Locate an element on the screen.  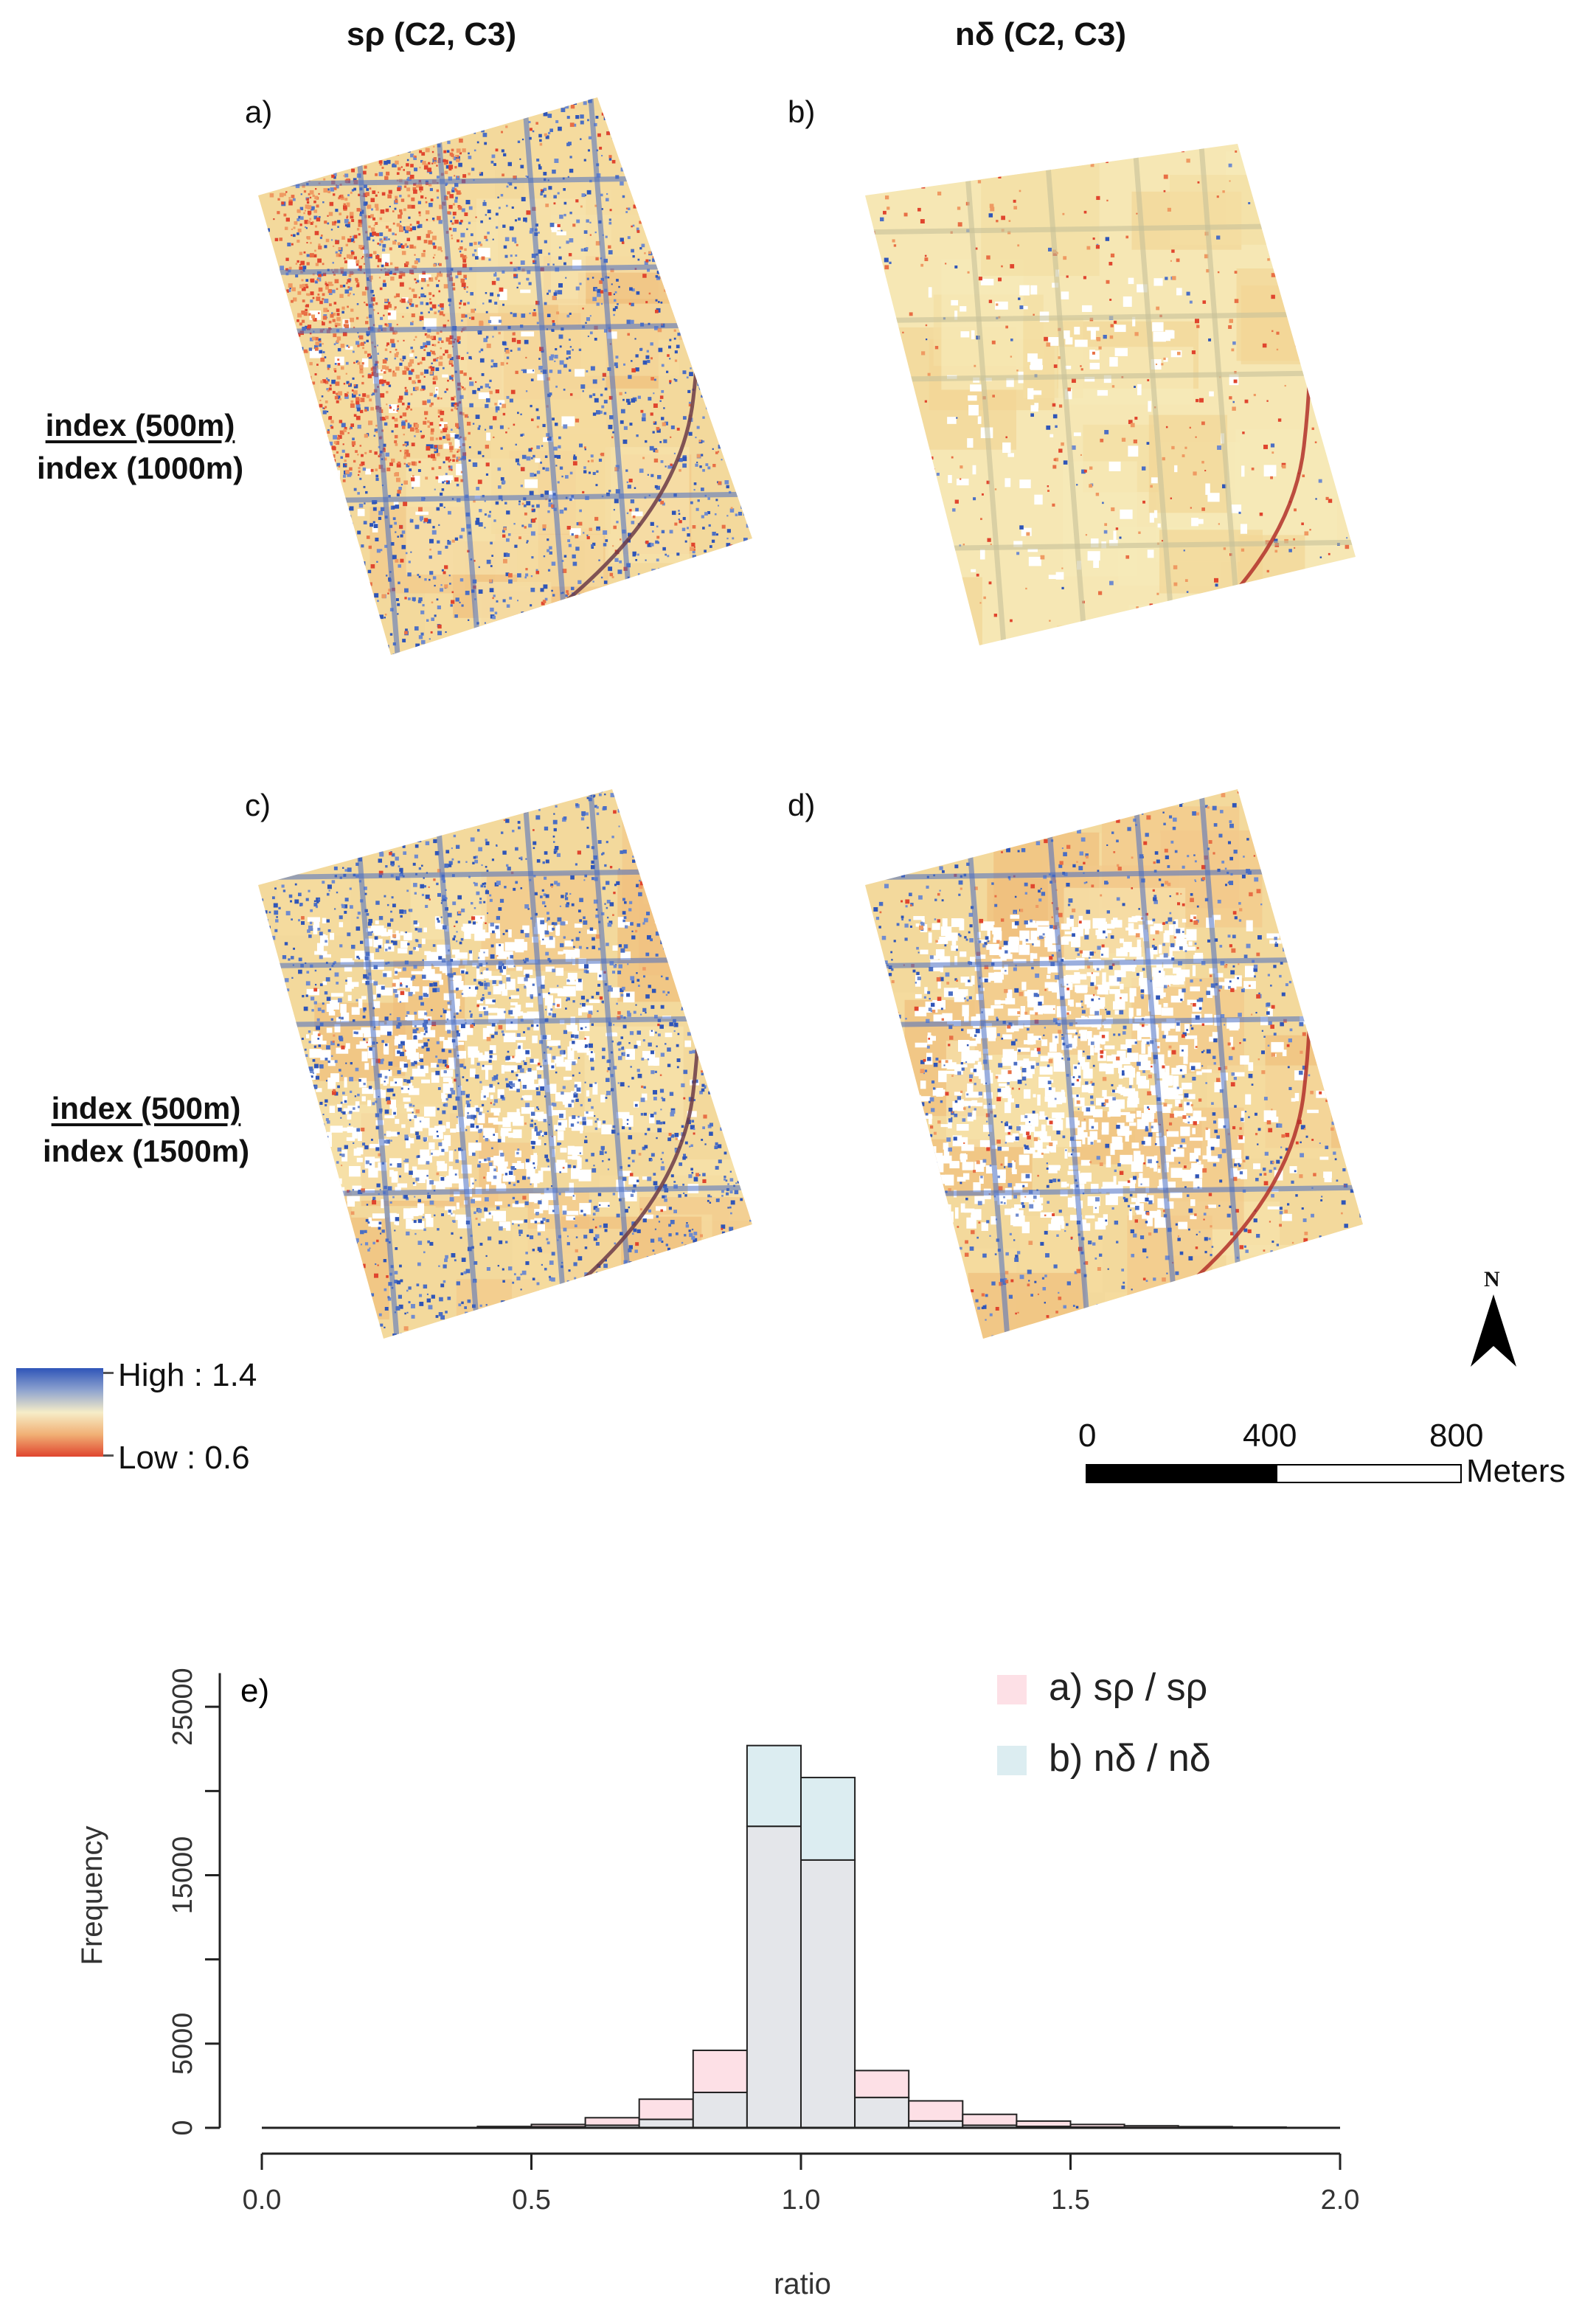
map-panel-b is located at coordinates (1110, 394).